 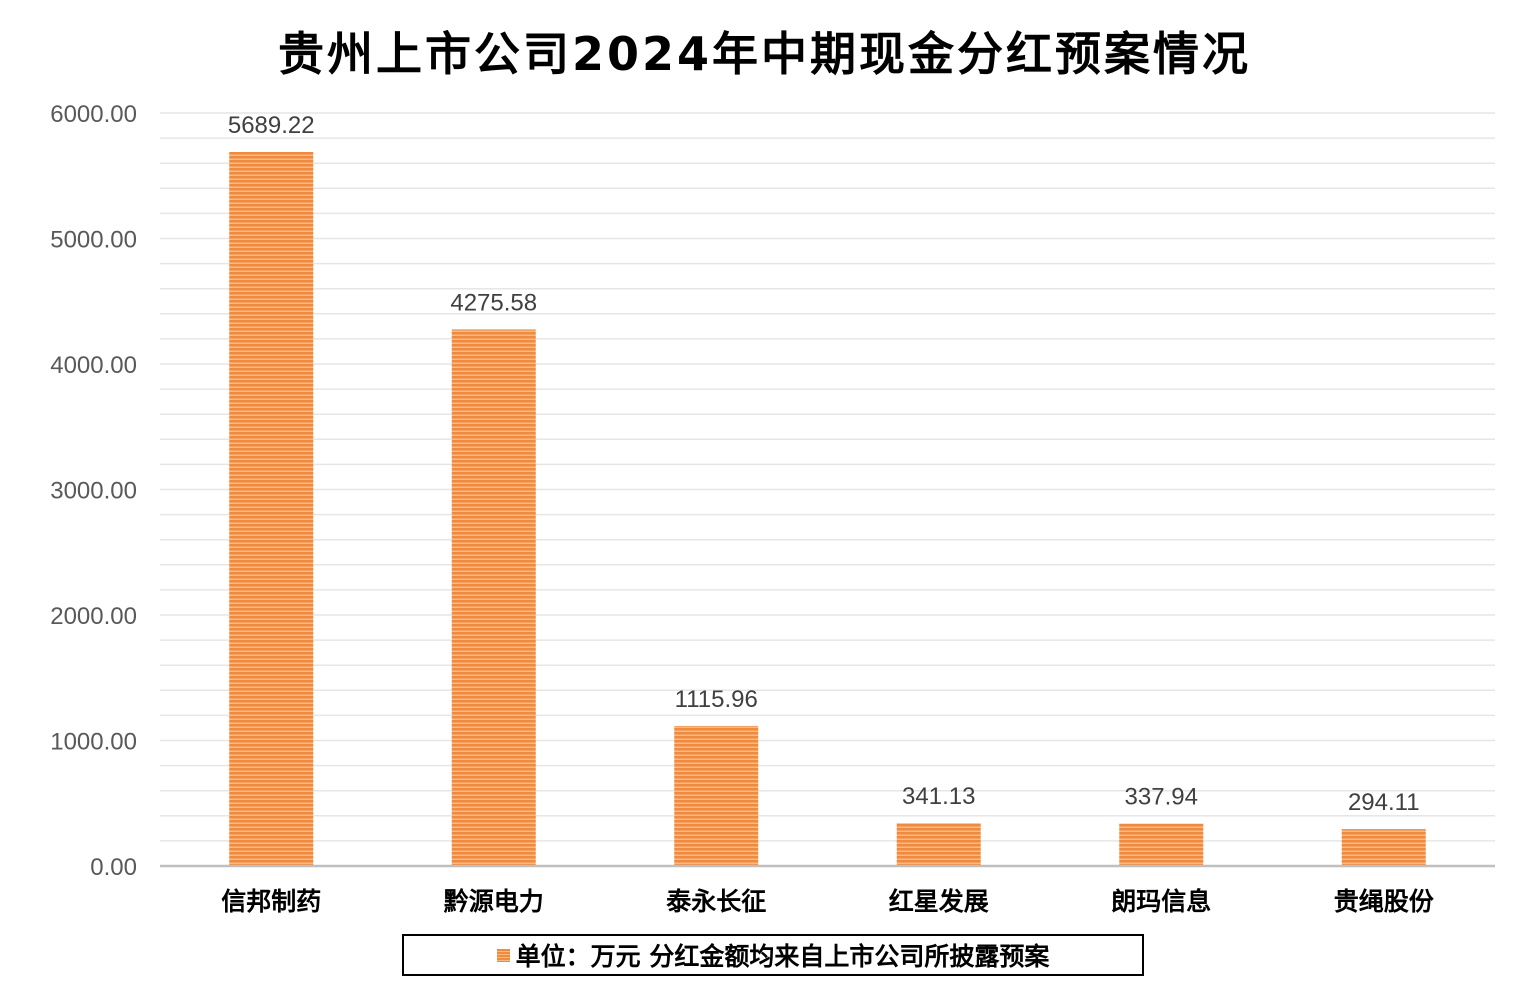 I want to click on y-tick-label: 6000.00, so click(x=93, y=114).